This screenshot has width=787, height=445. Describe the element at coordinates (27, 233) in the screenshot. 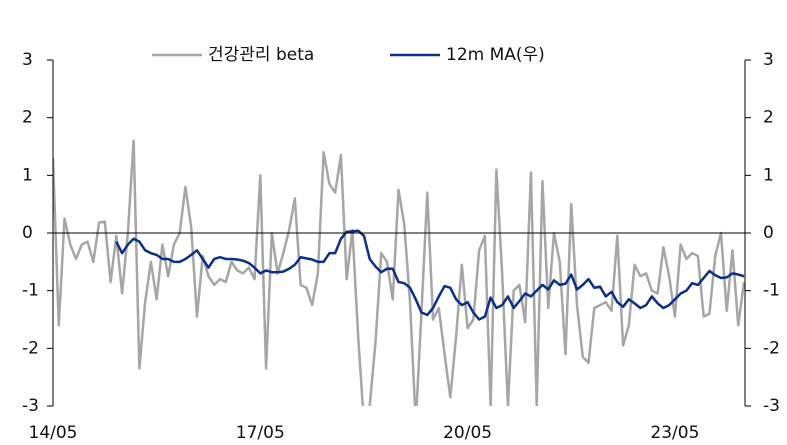

I see `y-tick-label: 0` at that location.